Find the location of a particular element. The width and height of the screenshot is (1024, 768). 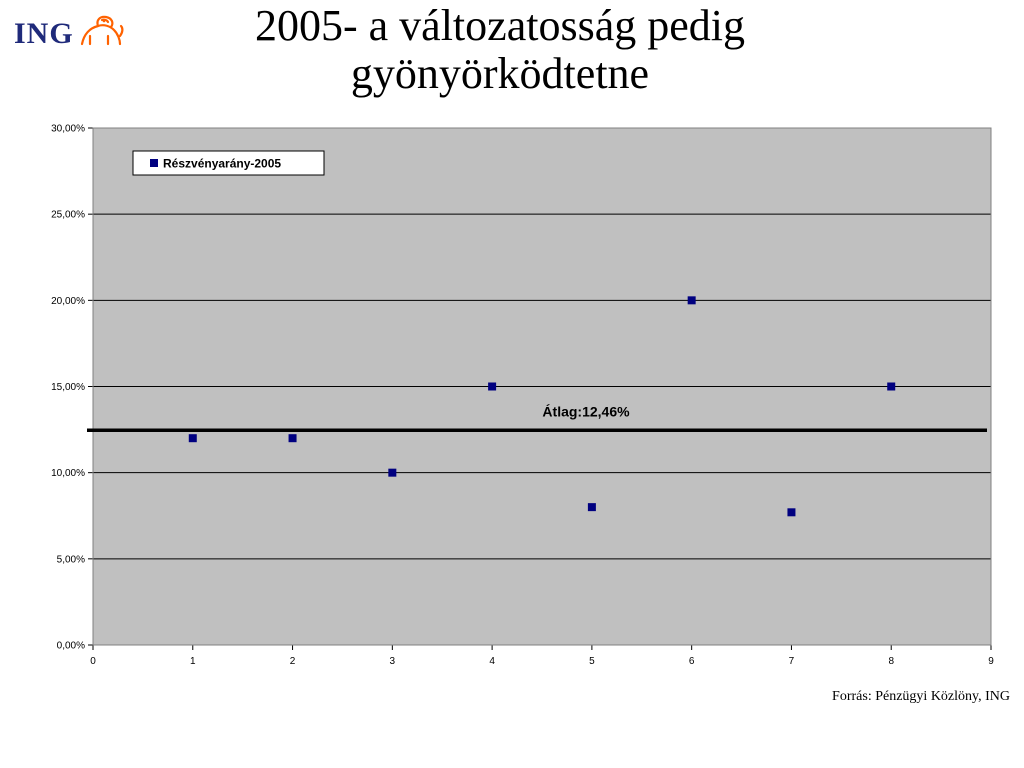

x-tick-label: 2 is located at coordinates (293, 661).